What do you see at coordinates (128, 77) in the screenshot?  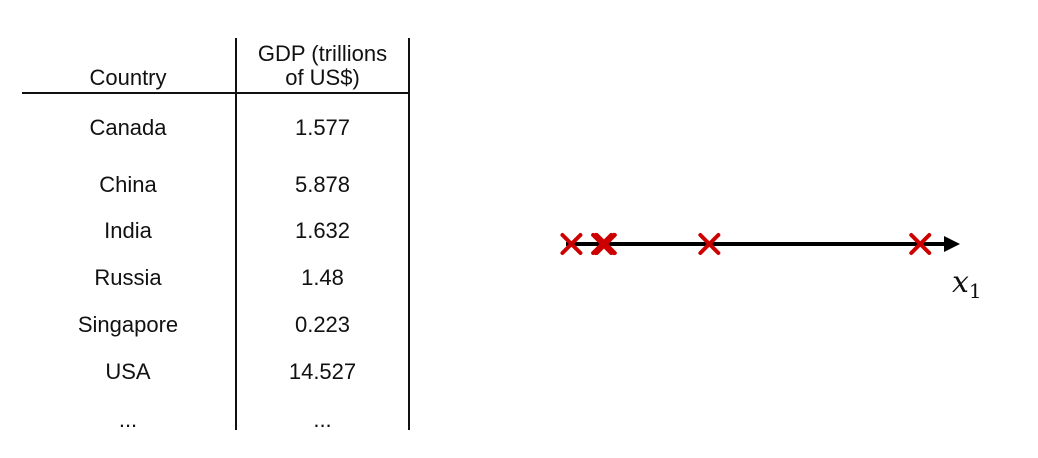 I see `header-country: Country` at bounding box center [128, 77].